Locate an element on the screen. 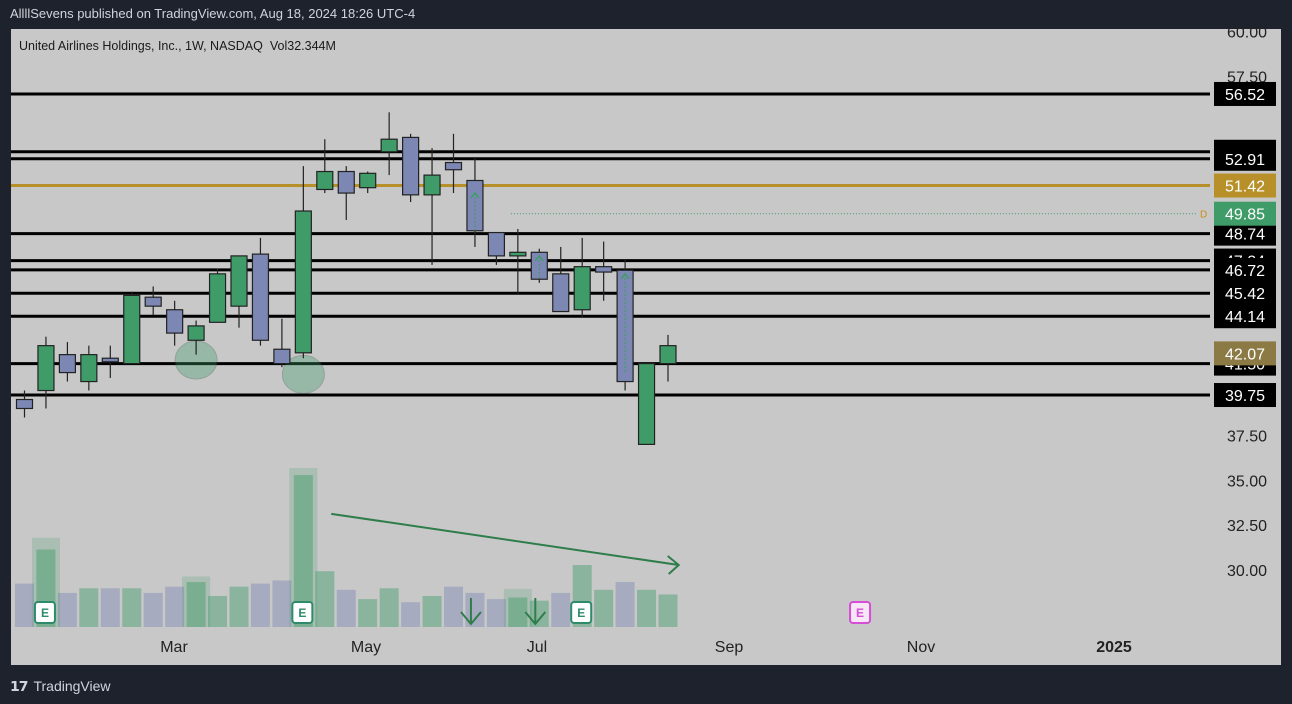 Image resolution: width=1292 pixels, height=704 pixels. y-tick-label: 30.00 is located at coordinates (1247, 571).